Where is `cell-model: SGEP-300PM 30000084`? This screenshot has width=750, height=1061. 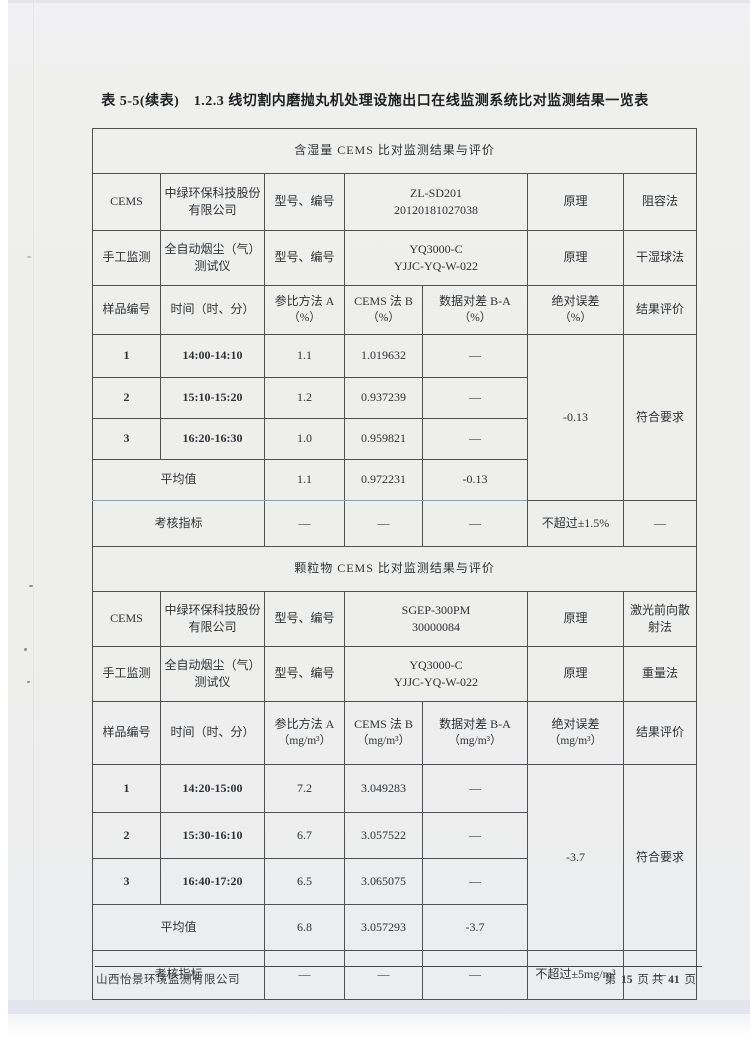
cell-model: SGEP-300PM 30000084 is located at coordinates (436, 619).